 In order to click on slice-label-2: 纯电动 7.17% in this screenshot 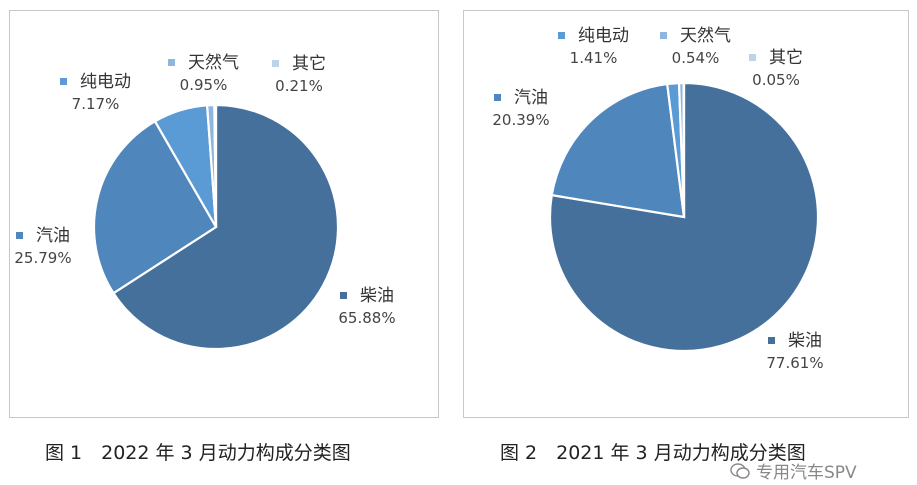, I will do `click(95, 92)`.